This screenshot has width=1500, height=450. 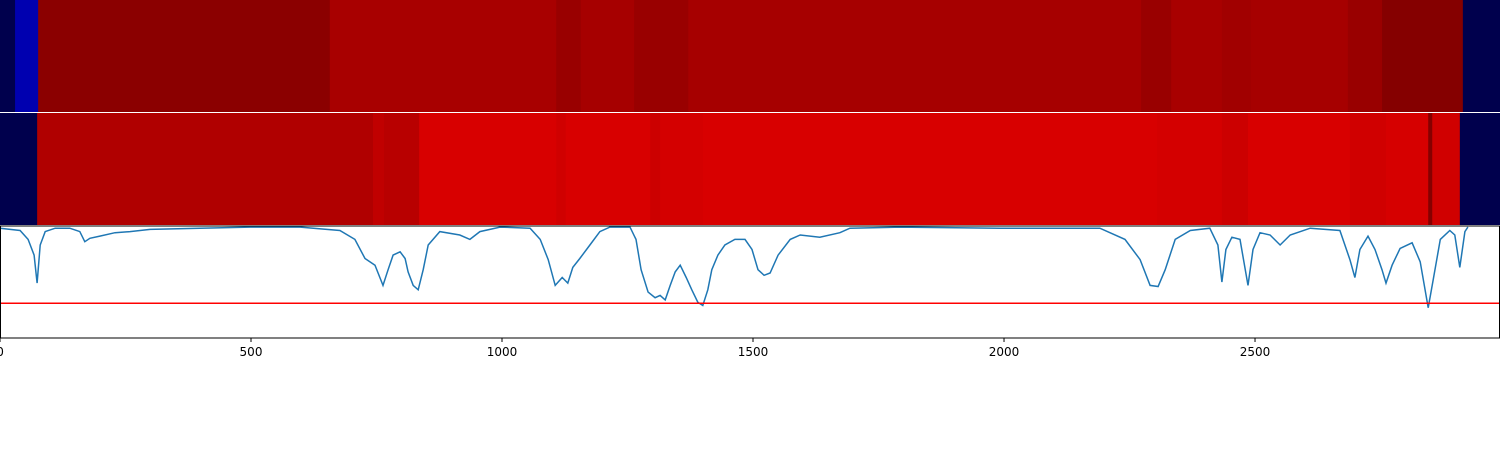 What do you see at coordinates (251, 352) in the screenshot?
I see `x-tick-label: 500` at bounding box center [251, 352].